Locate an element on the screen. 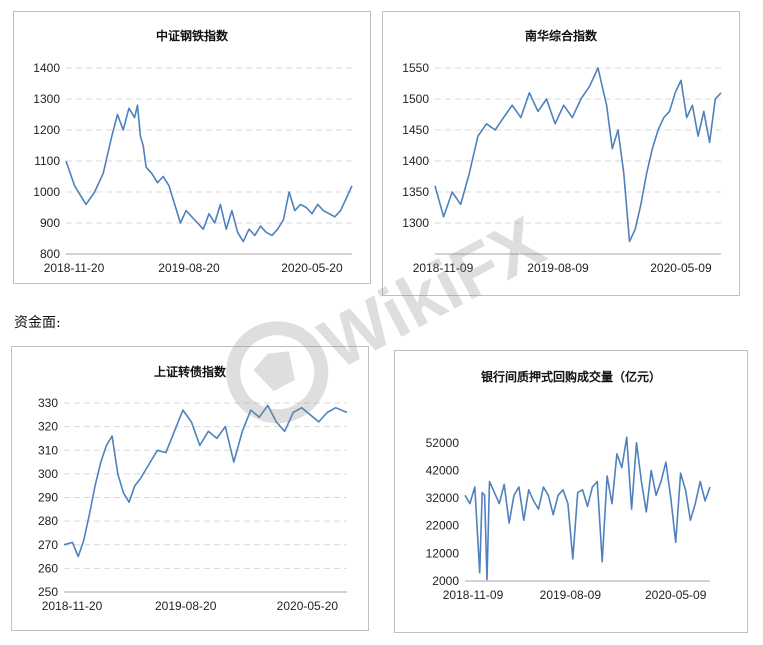 The image size is (763, 645). y-tick-label: 300 is located at coordinates (48, 474).